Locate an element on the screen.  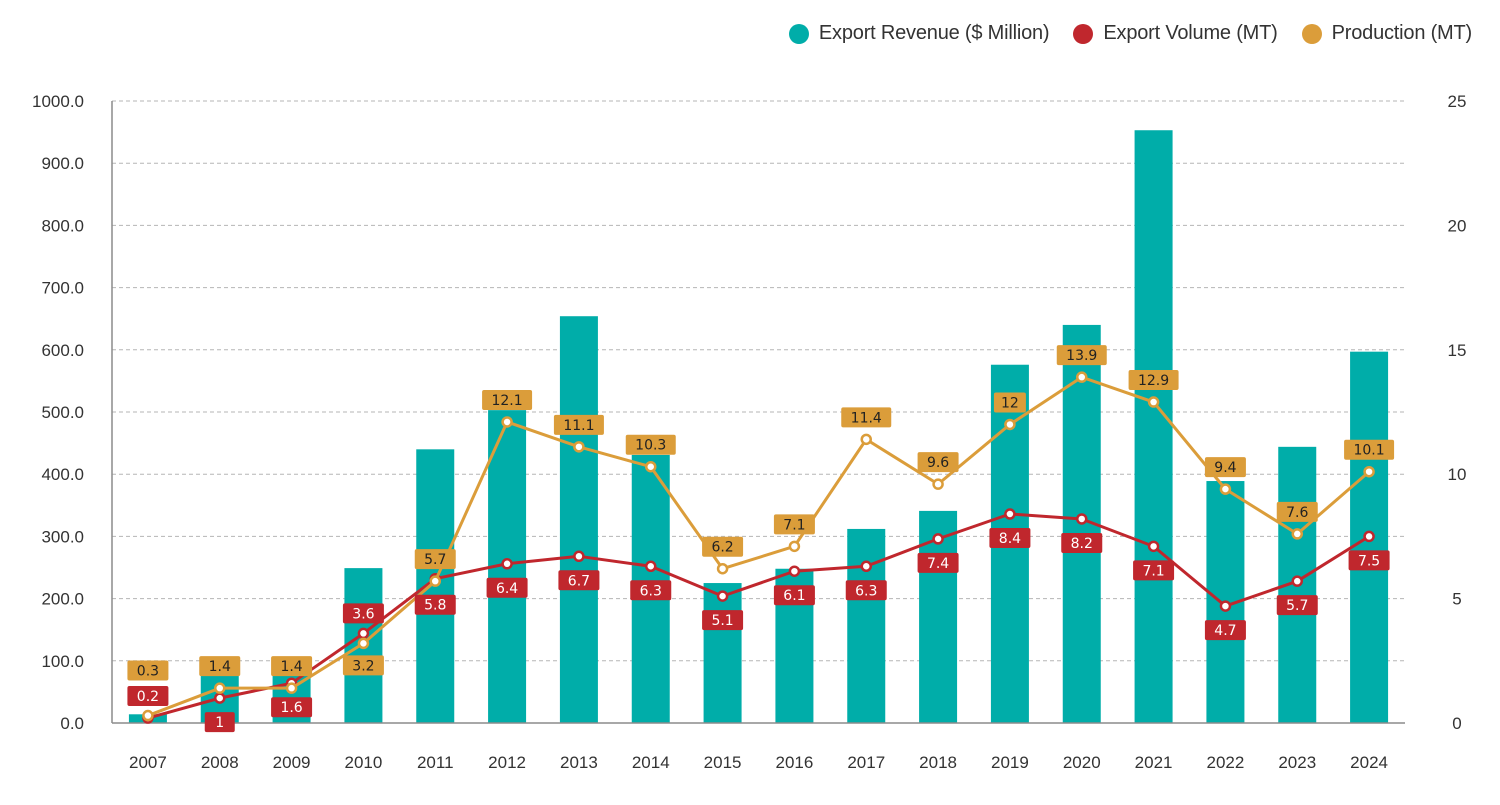
label-production-2010-box is located at coordinates (363, 665).